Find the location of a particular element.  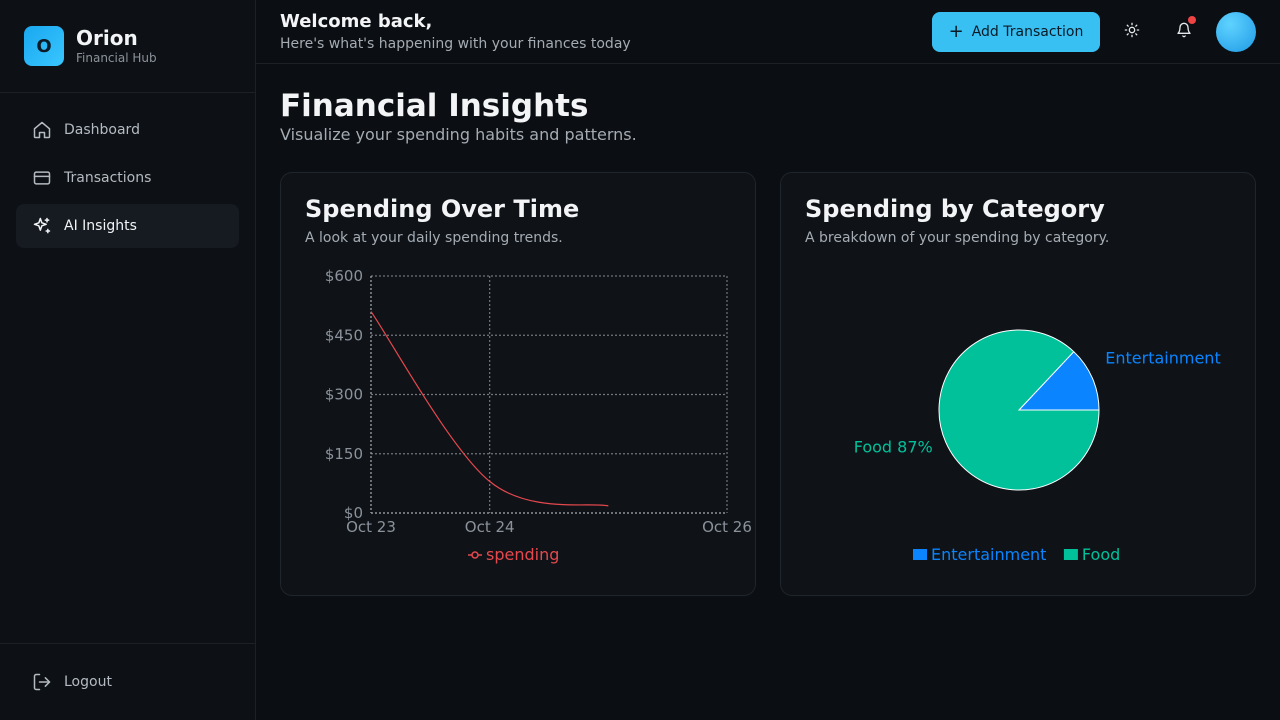

credit-card-icon is located at coordinates (42, 178).